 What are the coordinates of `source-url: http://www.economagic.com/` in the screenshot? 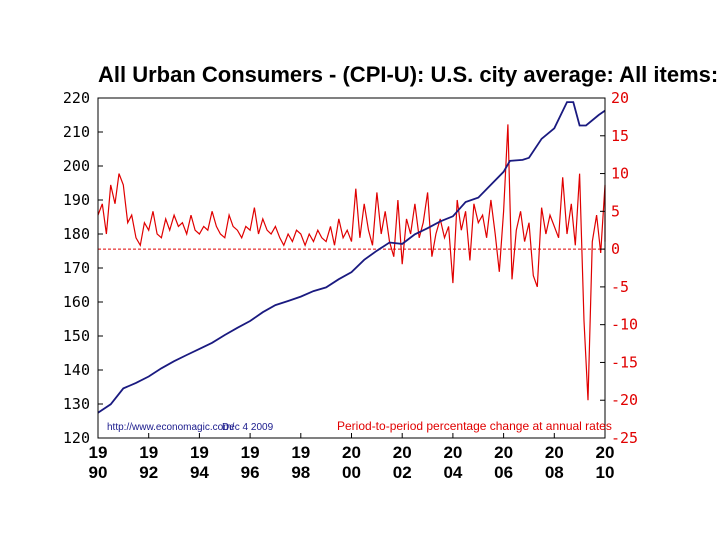 It's located at (170, 427).